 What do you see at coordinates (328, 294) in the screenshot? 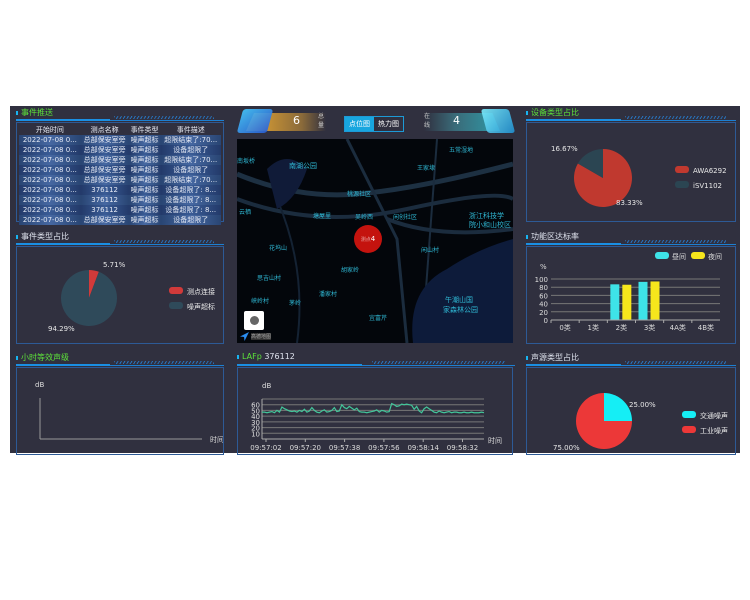
I see `map-label: 潘家村` at bounding box center [328, 294].